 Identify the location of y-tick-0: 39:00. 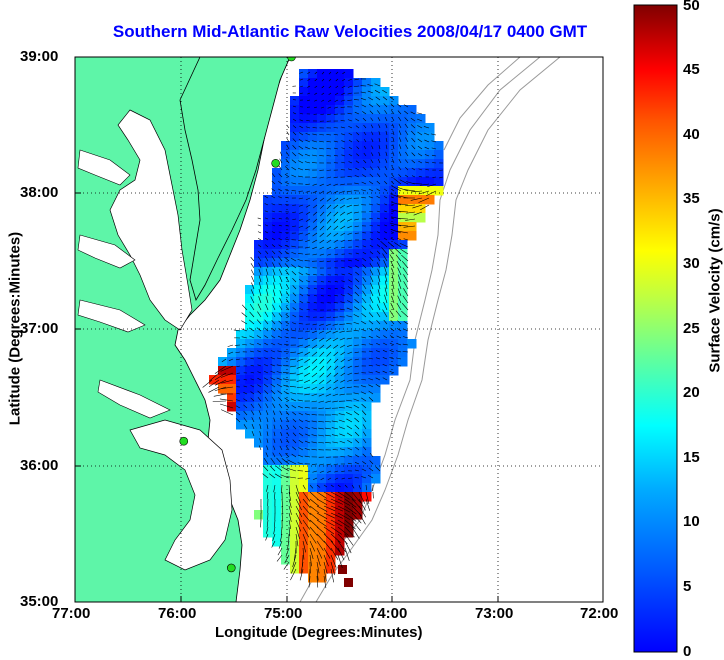
(39, 56).